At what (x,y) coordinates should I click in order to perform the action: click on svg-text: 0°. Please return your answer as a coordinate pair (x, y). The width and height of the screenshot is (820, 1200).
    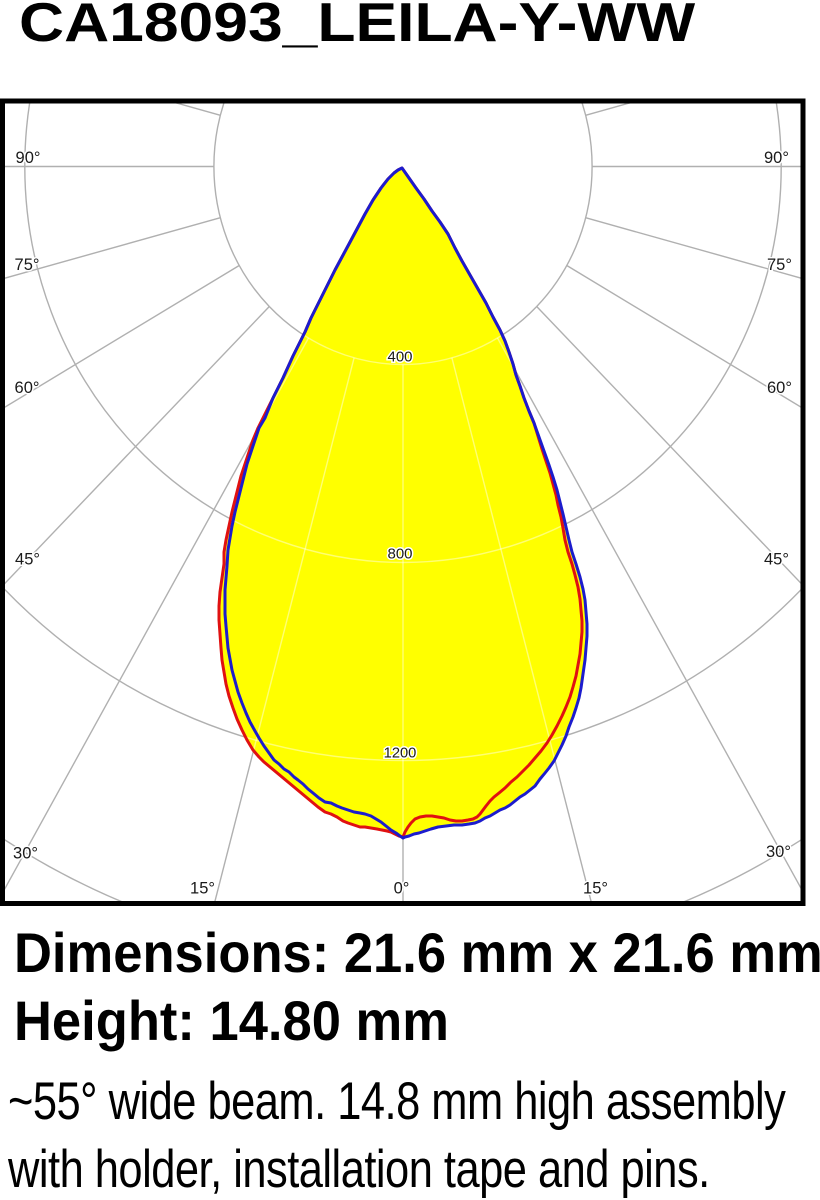
    Looking at the image, I should click on (402, 889).